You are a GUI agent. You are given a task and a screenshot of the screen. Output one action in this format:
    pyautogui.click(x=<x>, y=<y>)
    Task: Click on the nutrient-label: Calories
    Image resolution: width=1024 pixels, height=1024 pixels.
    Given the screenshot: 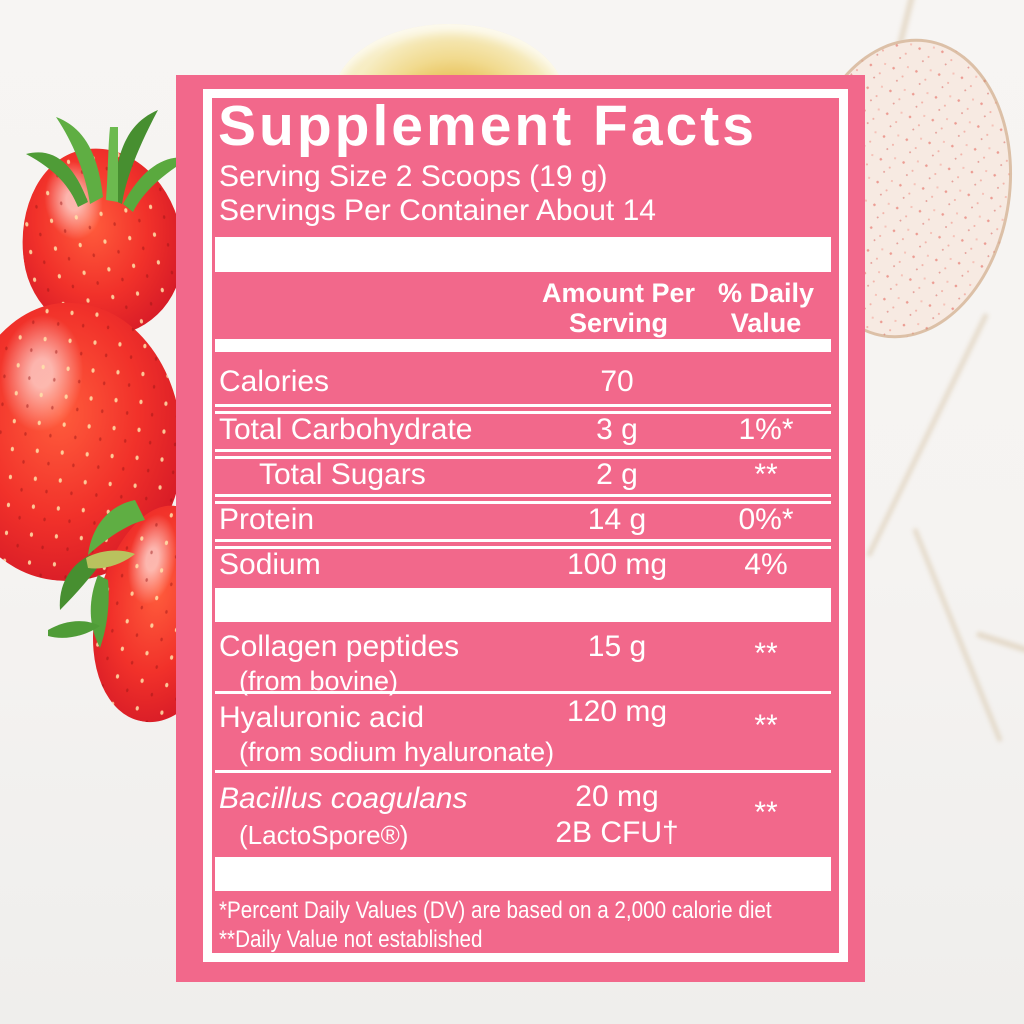 What is the action you would take?
    pyautogui.click(x=274, y=381)
    